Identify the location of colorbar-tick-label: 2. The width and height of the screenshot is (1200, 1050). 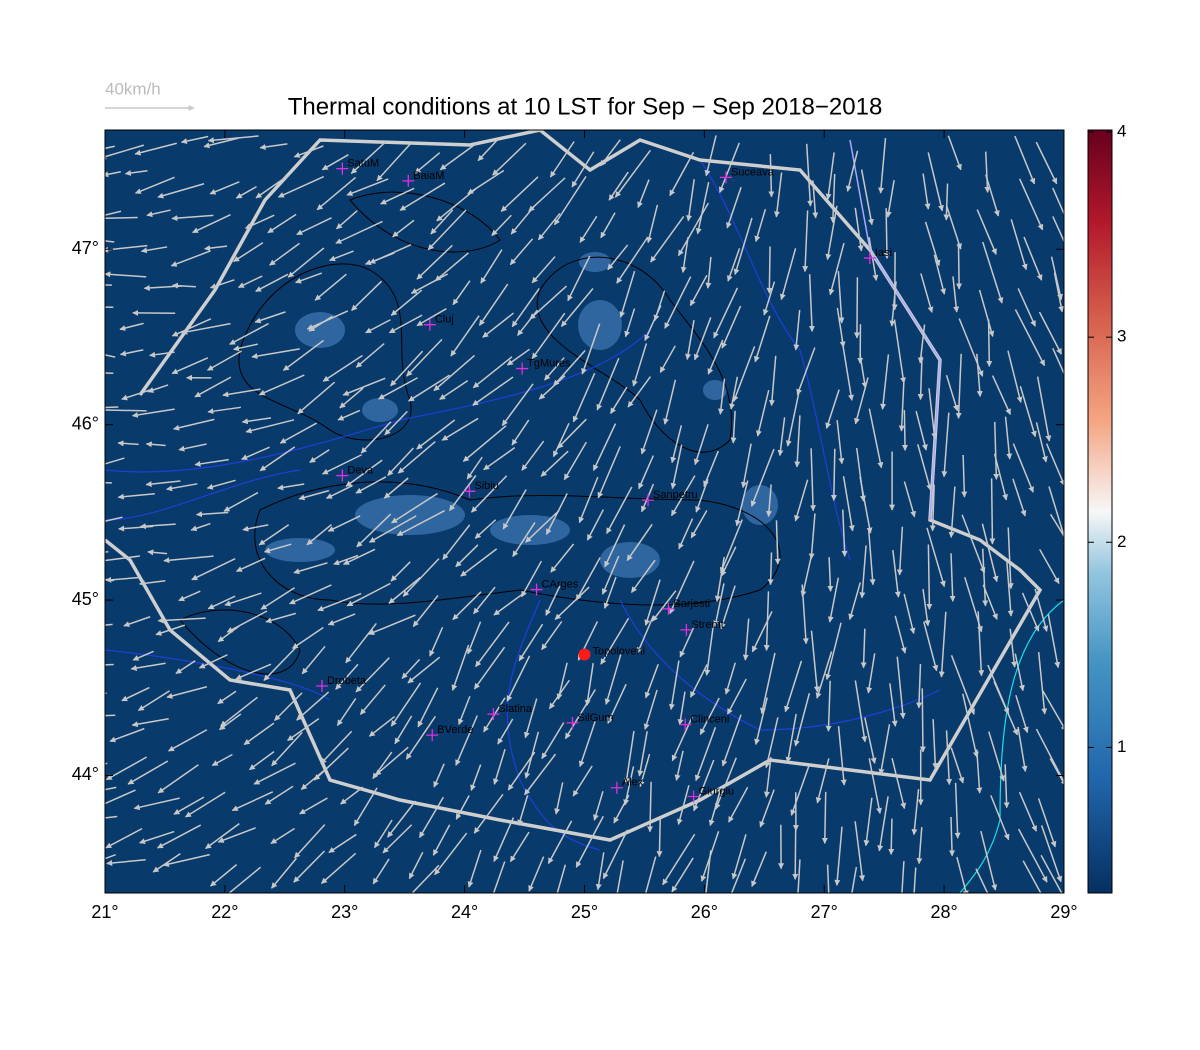
(1121, 541).